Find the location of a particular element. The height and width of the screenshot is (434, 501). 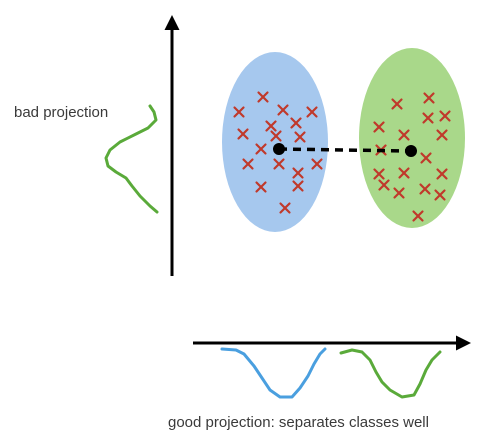

bad-projection-curve is located at coordinates (131, 159).